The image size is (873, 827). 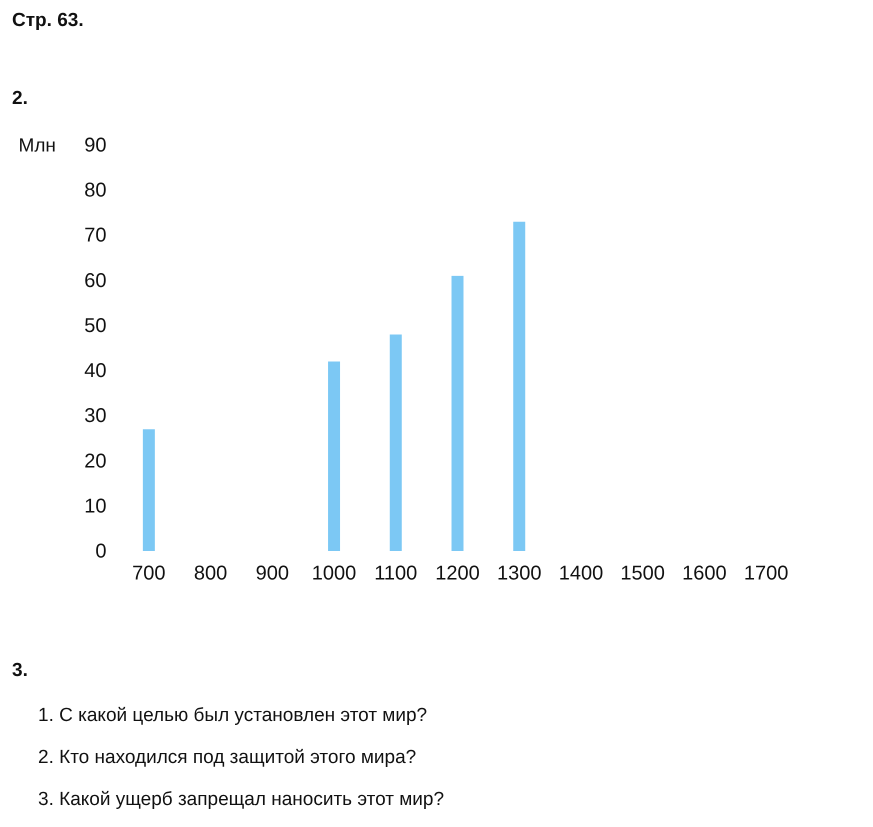 I want to click on x-tick-label: 1700, so click(x=766, y=573).